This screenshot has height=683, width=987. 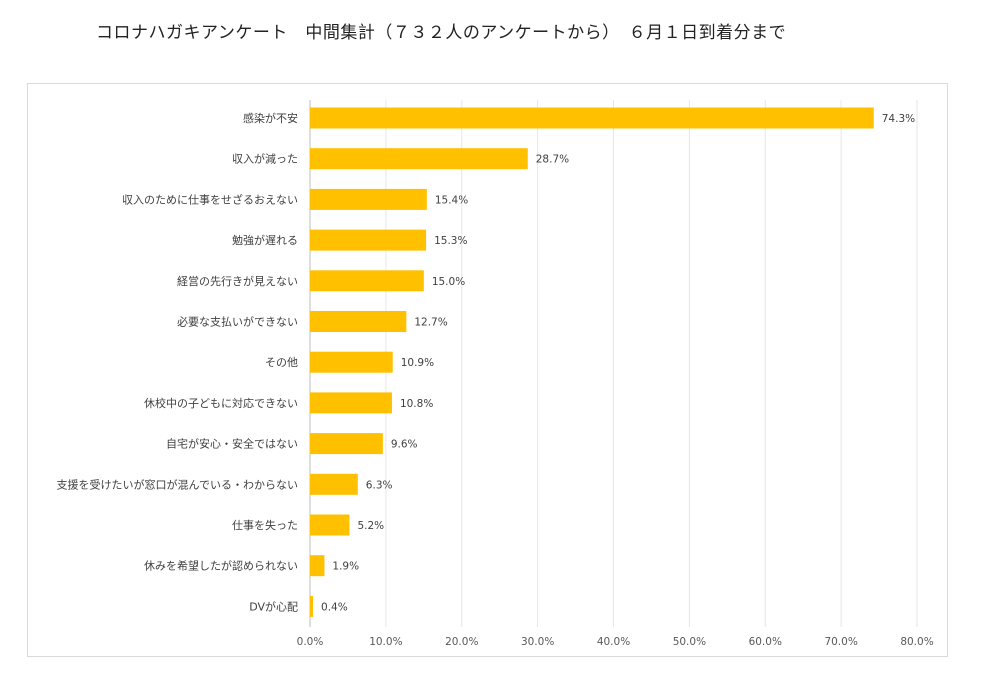 I want to click on x-tick-label: 50.0%, so click(x=689, y=642).